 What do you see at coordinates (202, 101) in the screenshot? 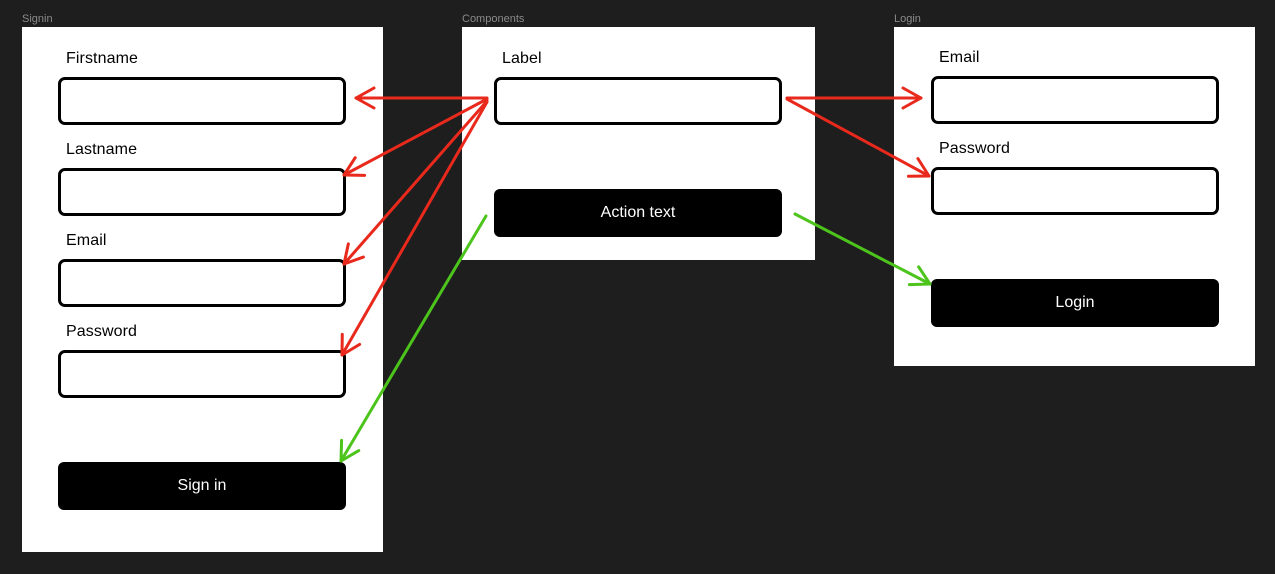
I see `firstname-input` at bounding box center [202, 101].